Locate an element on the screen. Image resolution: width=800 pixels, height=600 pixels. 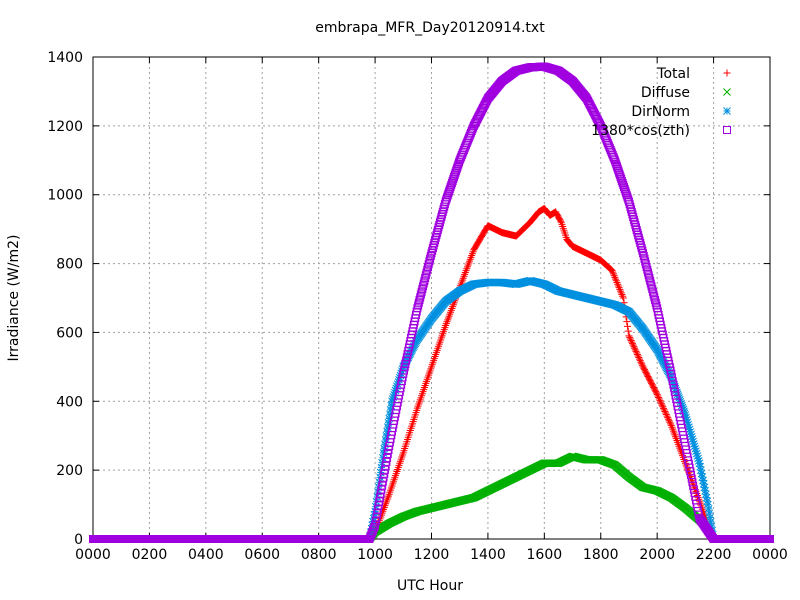
y-tick-label: 400 is located at coordinates (69, 402).